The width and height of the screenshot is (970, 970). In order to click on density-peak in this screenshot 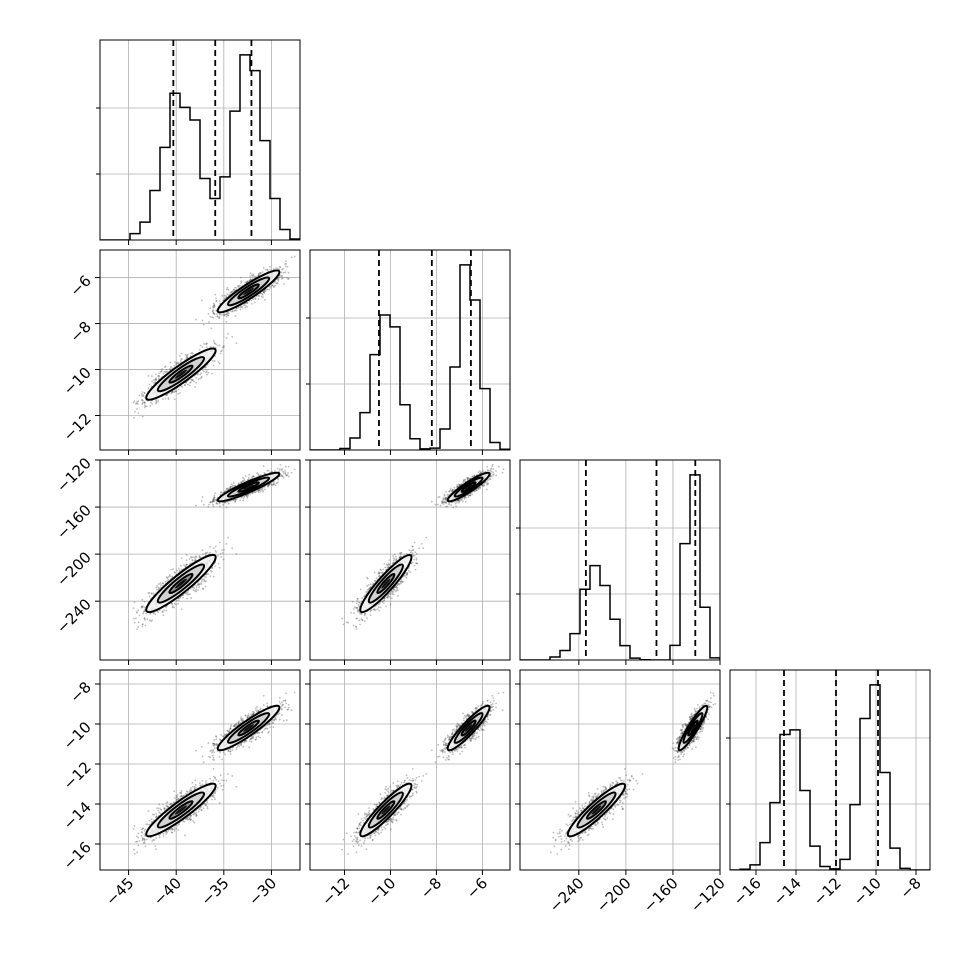, I will do `click(248, 291)`.